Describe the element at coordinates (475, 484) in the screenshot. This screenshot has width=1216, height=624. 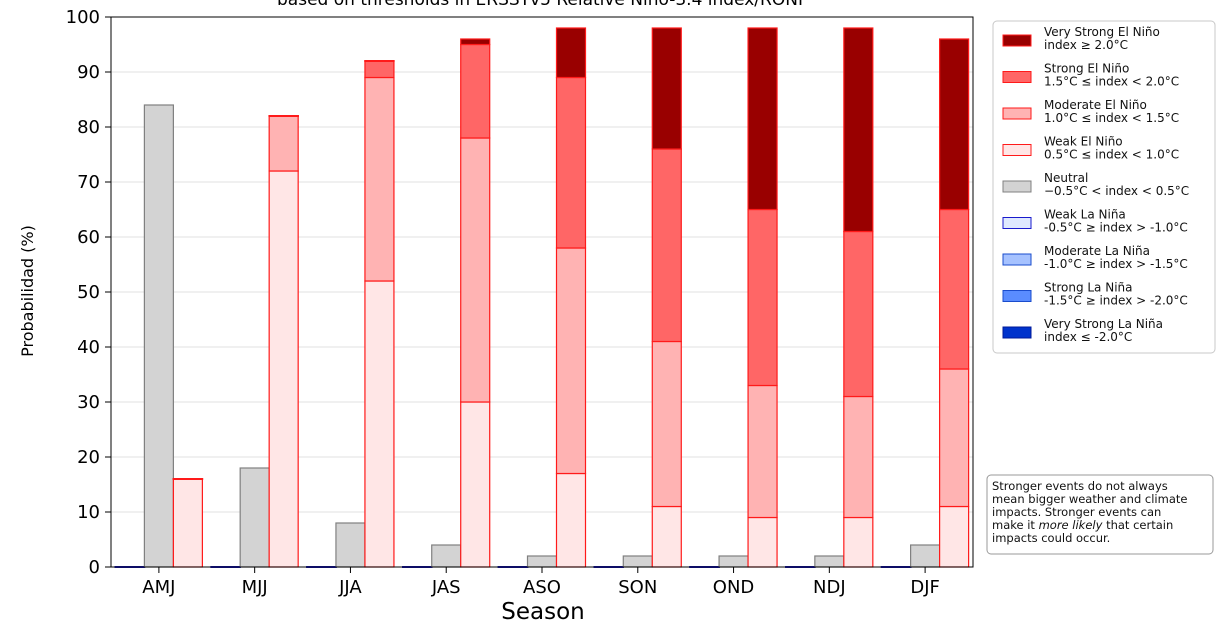
I see `bar-weak-el-ni-o-jas` at that location.